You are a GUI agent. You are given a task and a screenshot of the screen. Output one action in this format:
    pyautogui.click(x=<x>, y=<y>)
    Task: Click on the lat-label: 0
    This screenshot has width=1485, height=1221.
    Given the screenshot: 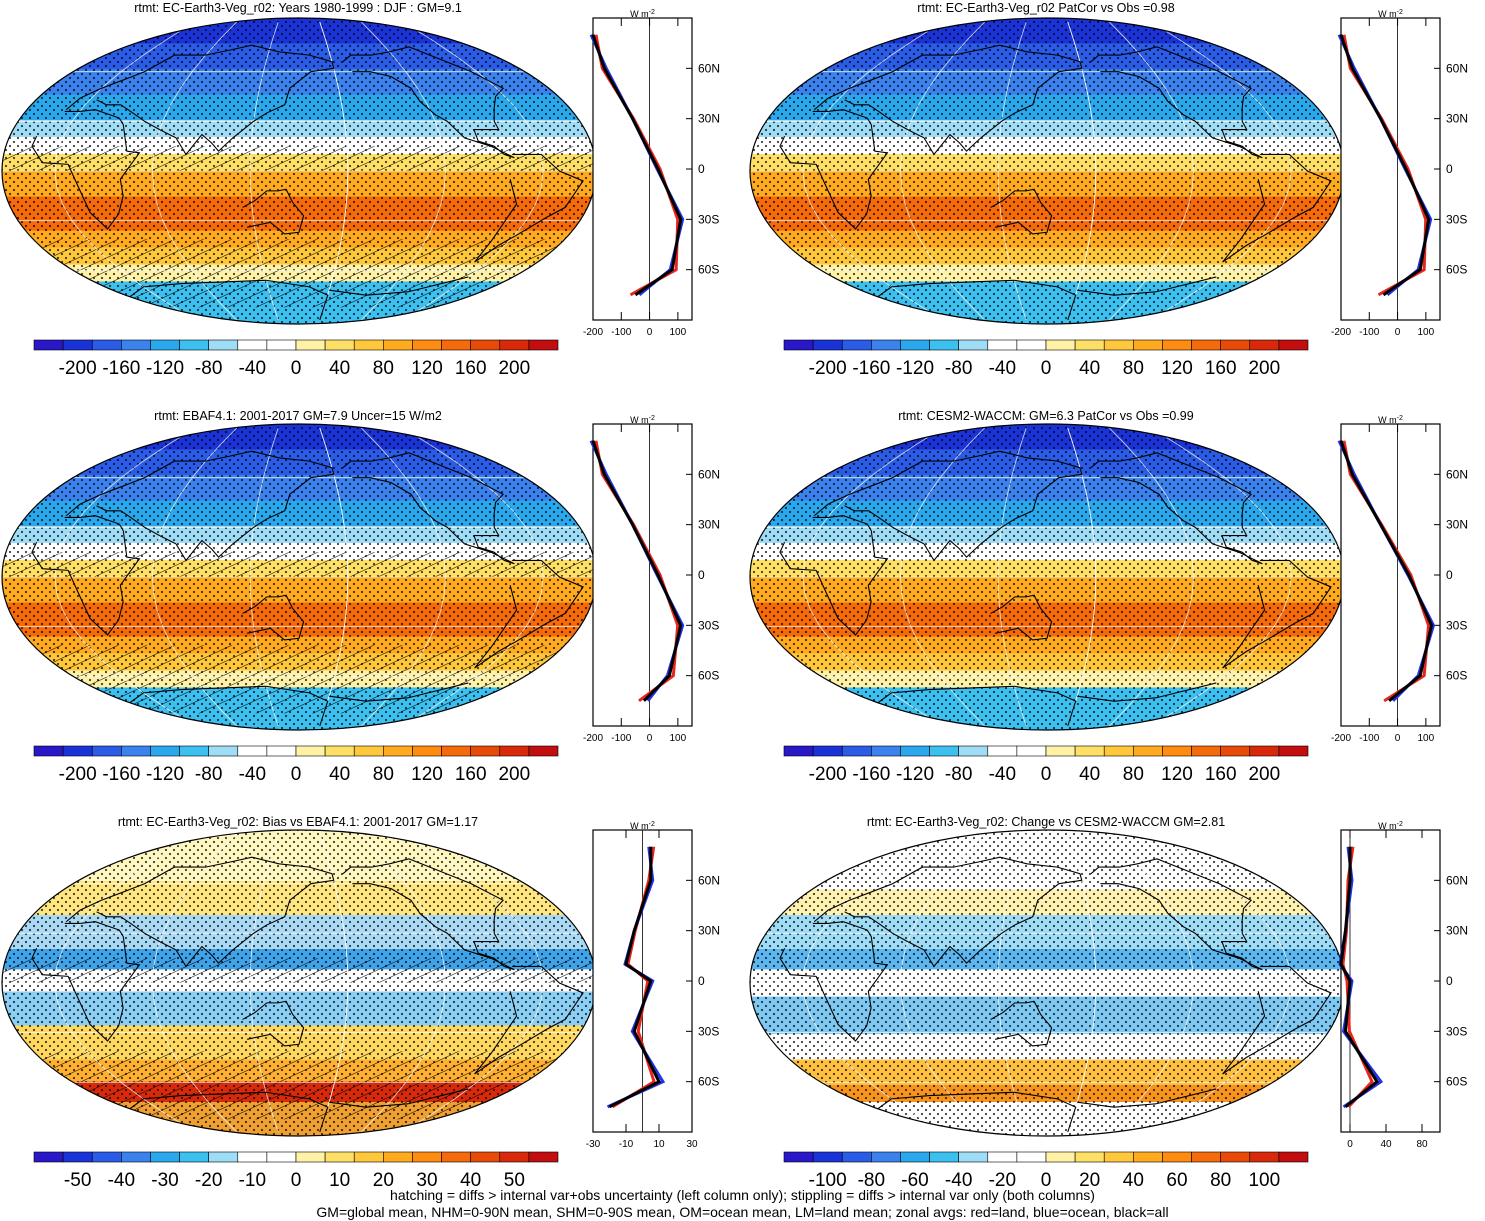 What is the action you would take?
    pyautogui.click(x=701, y=169)
    